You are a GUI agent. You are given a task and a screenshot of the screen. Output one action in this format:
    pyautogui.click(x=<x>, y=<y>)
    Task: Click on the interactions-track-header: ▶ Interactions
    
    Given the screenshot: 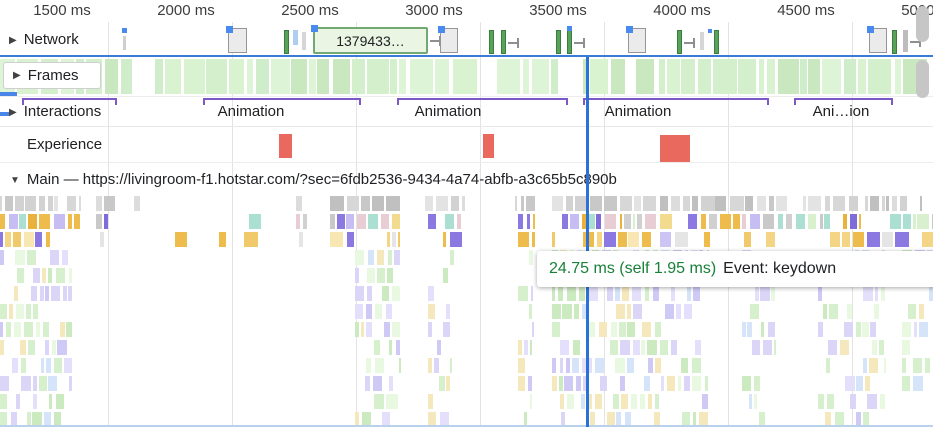 What is the action you would take?
    pyautogui.click(x=55, y=112)
    